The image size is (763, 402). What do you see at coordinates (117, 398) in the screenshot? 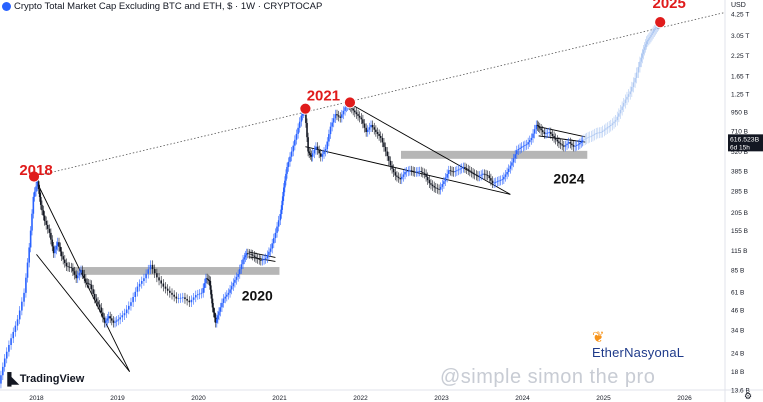
I see `x-tick-label: 2019` at bounding box center [117, 398].